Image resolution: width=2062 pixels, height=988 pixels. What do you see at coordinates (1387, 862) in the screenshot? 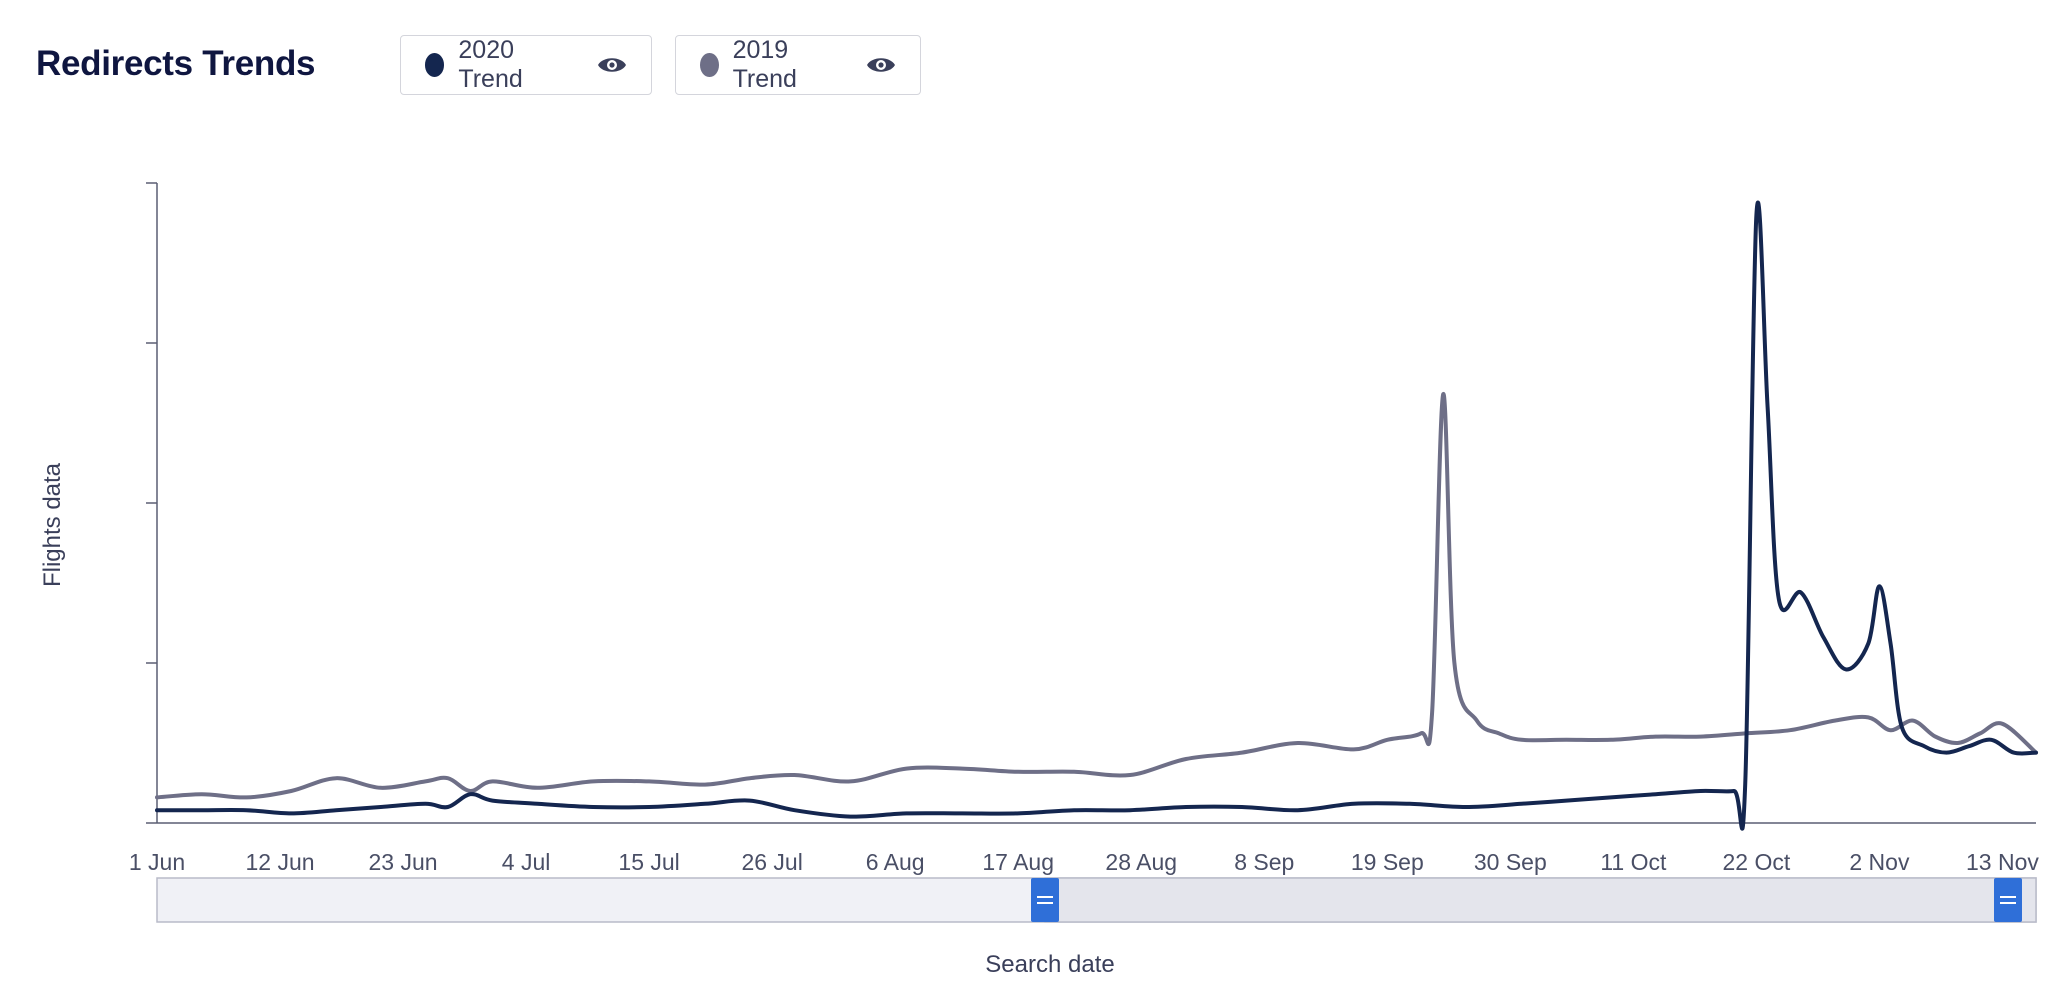
I see `x-tick-label: 19 Sep` at bounding box center [1387, 862].